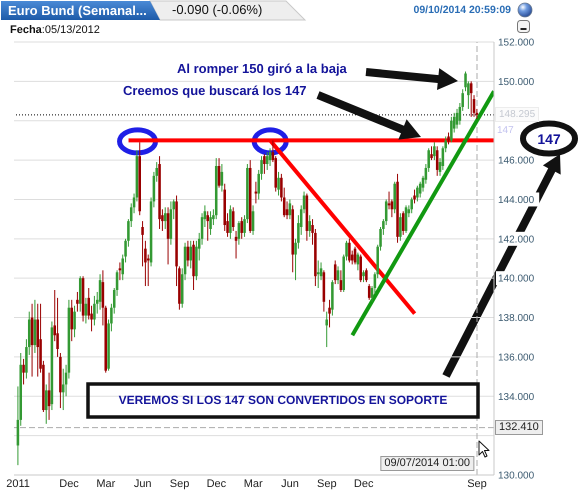 This screenshot has width=579, height=501. I want to click on annotation: VEREMOS SI LOS 147 SON CONVERTIDOS EN SOPORTE, so click(283, 399).